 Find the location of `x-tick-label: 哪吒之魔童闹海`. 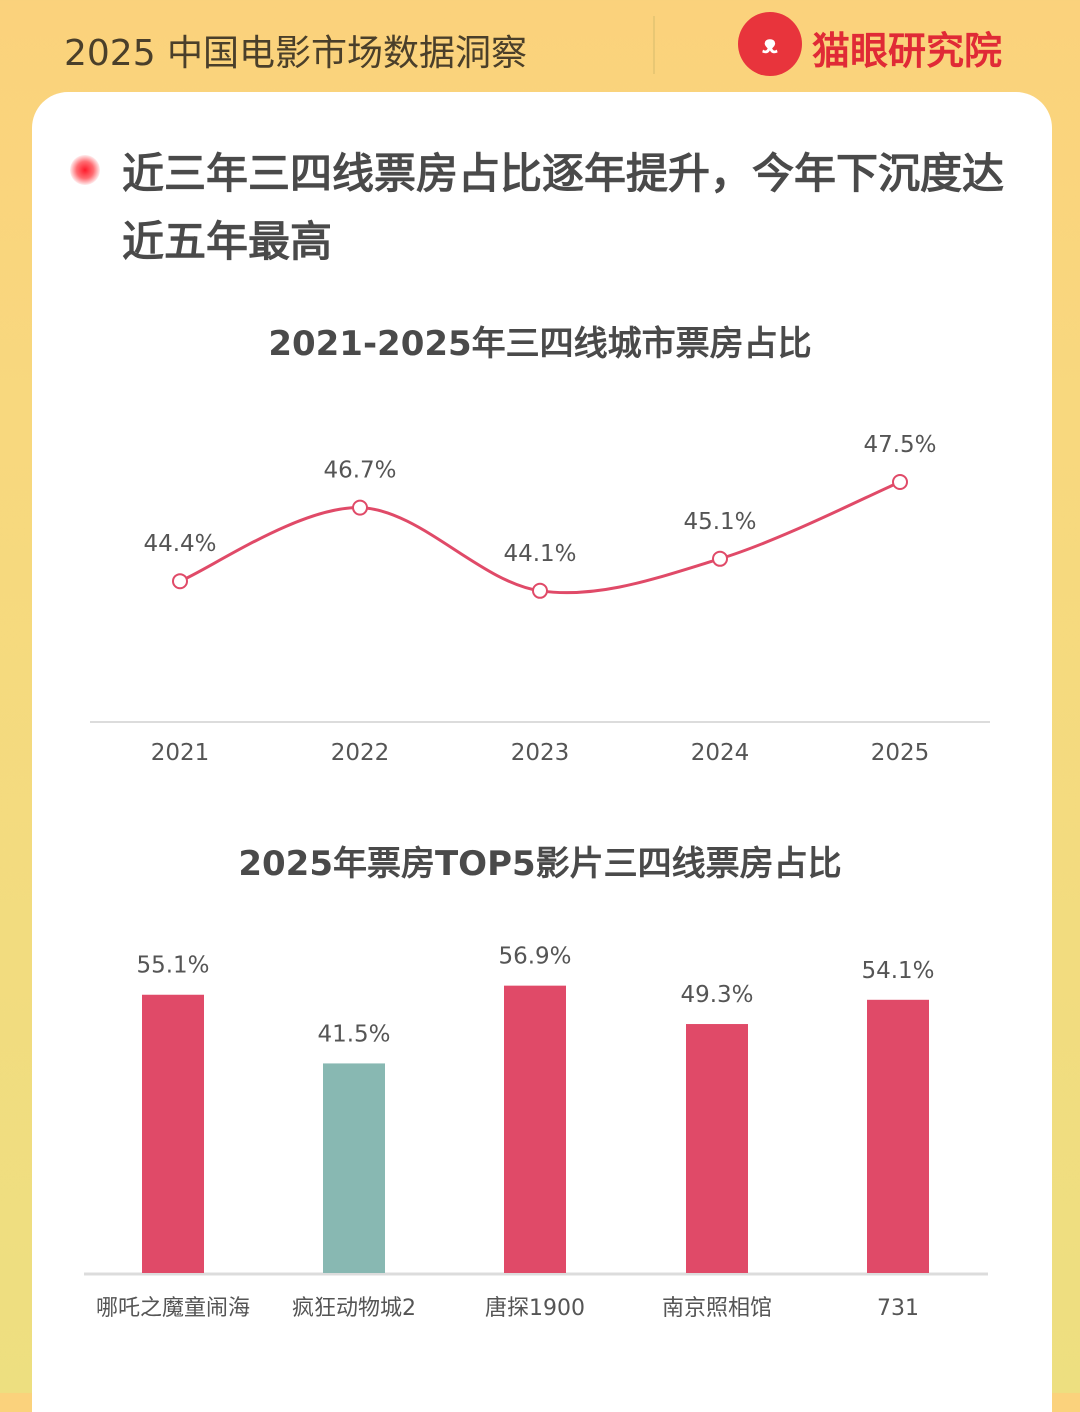

x-tick-label: 哪吒之魔童闹海 is located at coordinates (173, 1308).